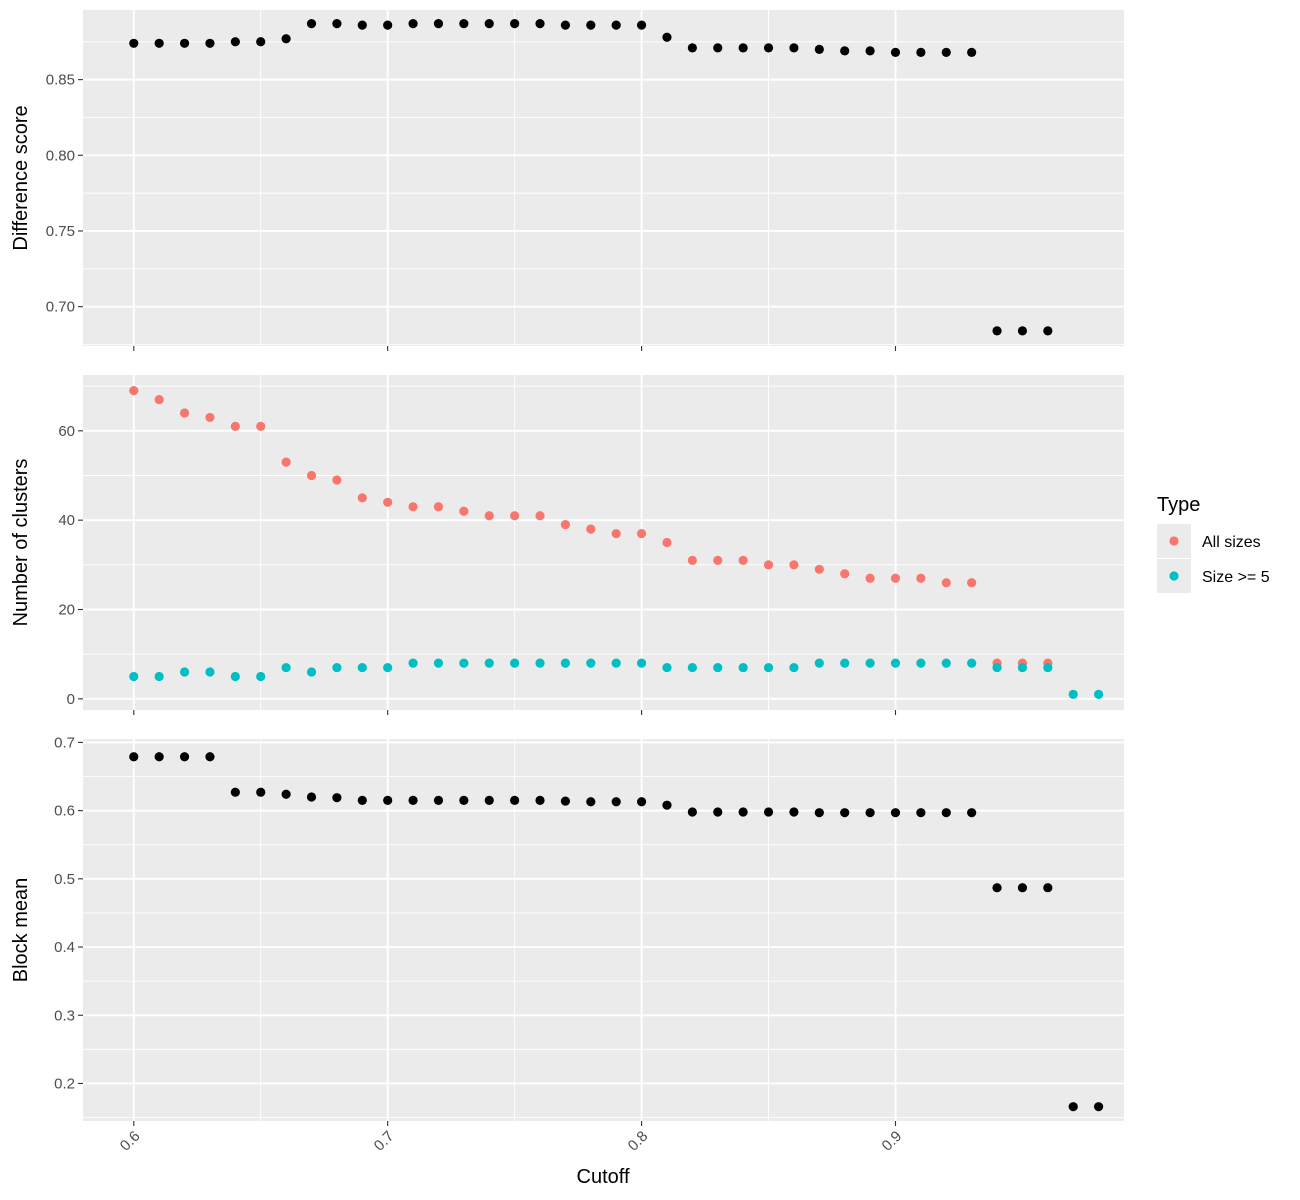 The width and height of the screenshot is (1300, 1200). I want to click on legend-label-all-sizes: All sizes, so click(1231, 542).